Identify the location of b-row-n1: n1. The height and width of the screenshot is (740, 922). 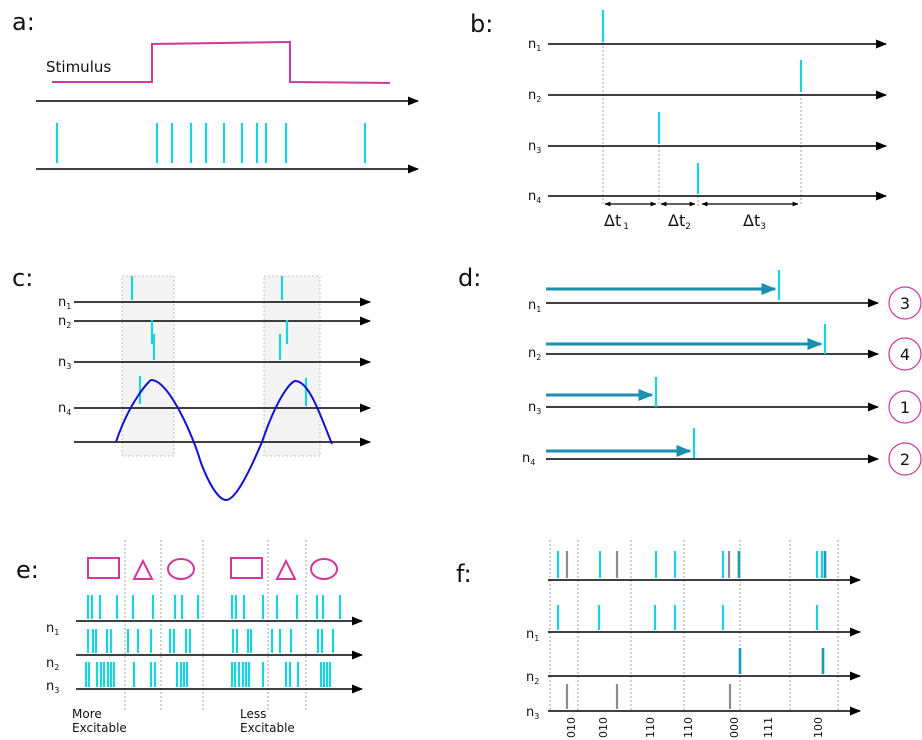
(708, 31).